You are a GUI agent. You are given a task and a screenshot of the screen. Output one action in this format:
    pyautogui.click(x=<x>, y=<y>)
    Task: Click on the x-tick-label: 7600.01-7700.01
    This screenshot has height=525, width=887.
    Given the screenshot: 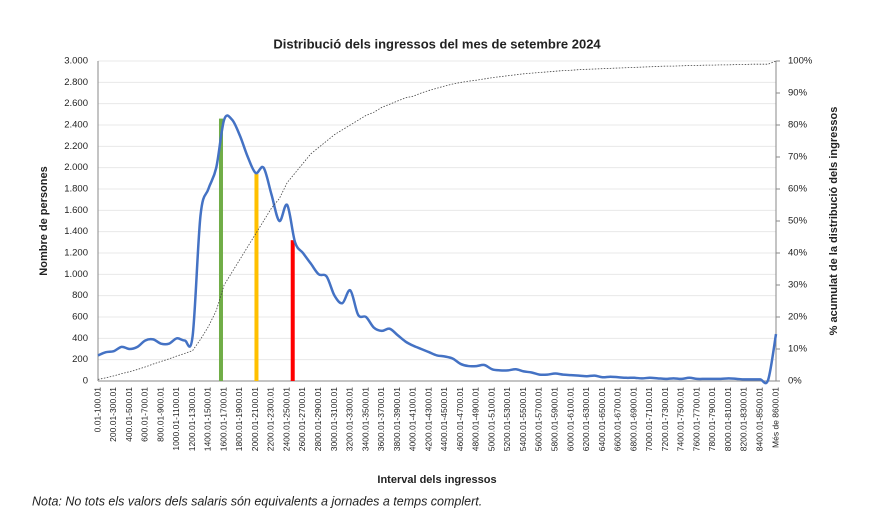 What is the action you would take?
    pyautogui.click(x=696, y=419)
    